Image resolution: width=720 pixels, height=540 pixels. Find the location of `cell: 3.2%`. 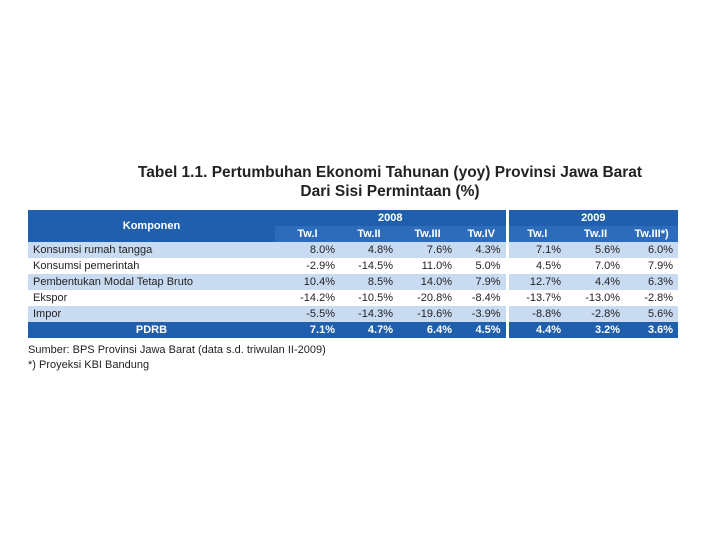

cell: 3.2% is located at coordinates (596, 330).